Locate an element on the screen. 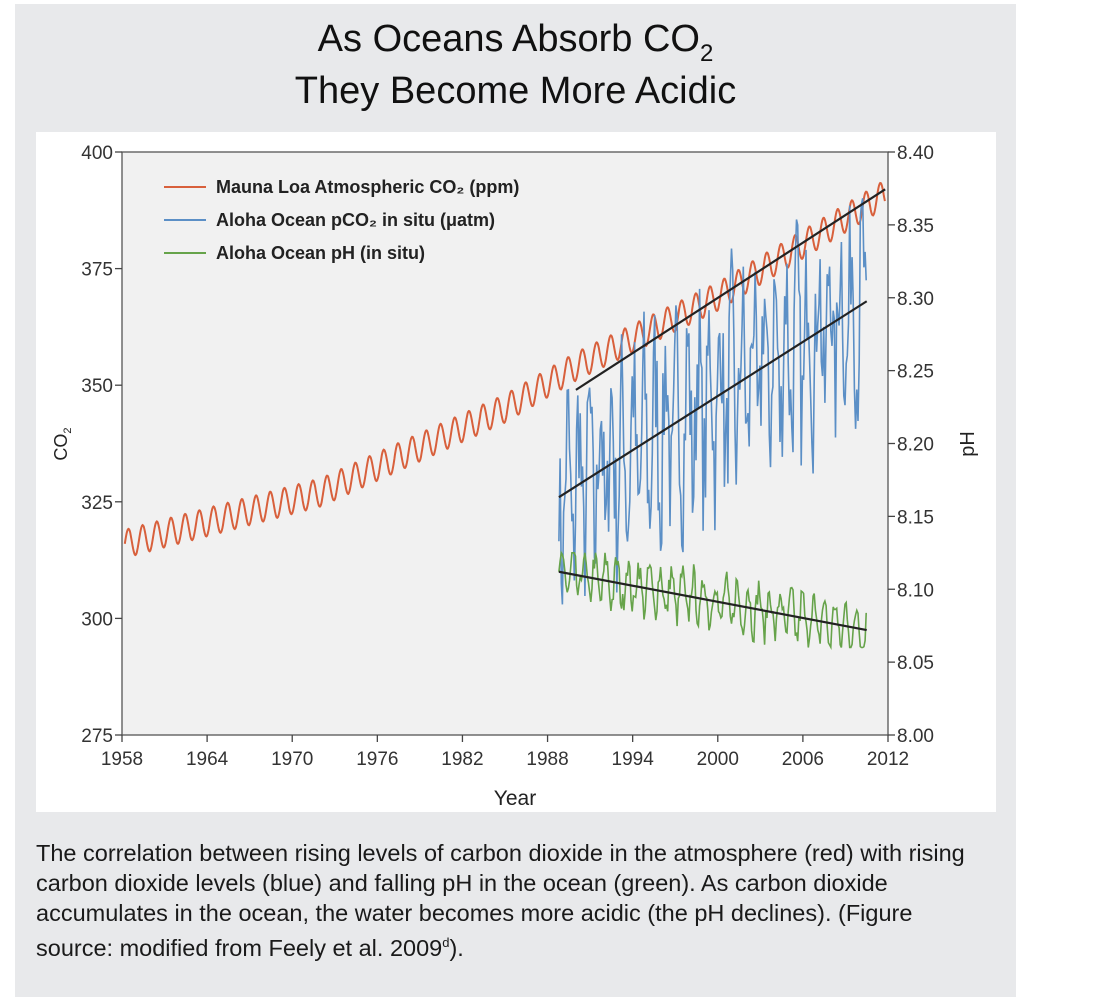 This screenshot has width=1106, height=1002. y-axis-right-label: pH is located at coordinates (968, 444).